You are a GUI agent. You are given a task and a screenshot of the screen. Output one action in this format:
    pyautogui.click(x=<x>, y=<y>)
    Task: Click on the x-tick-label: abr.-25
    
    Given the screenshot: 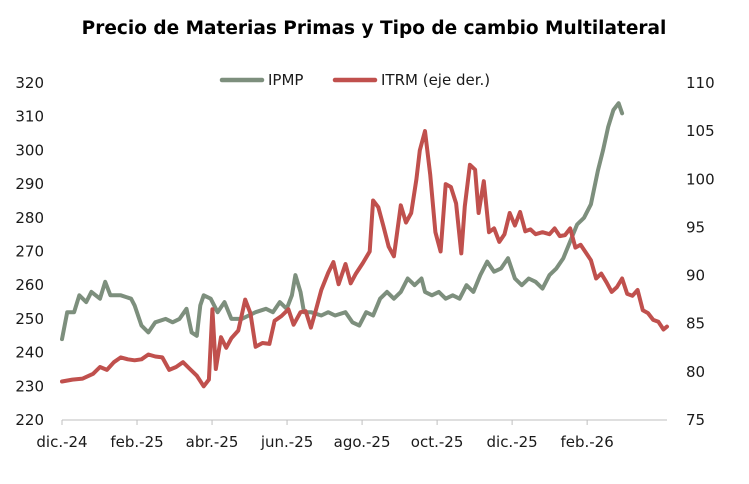 What is the action you would take?
    pyautogui.click(x=212, y=442)
    